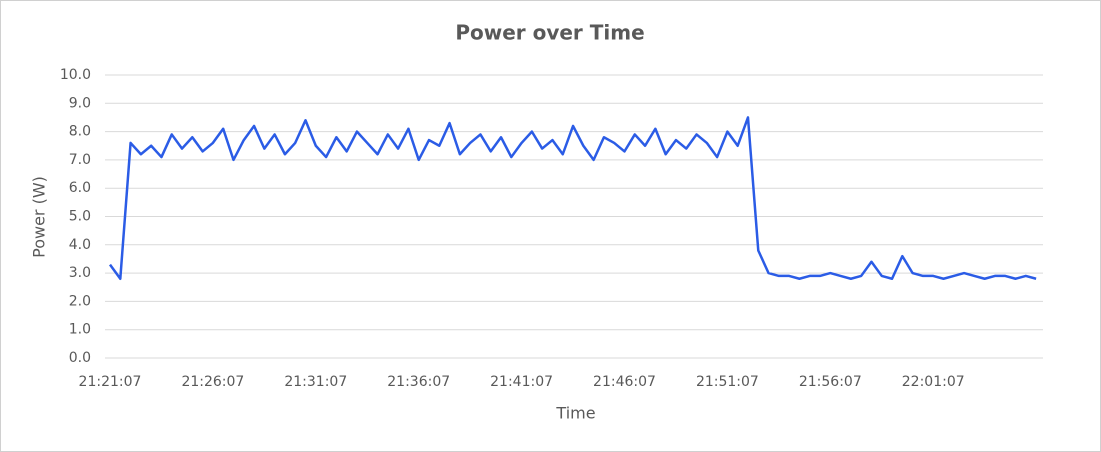 The width and height of the screenshot is (1101, 452). I want to click on x-axis-label: Time, so click(575, 413).